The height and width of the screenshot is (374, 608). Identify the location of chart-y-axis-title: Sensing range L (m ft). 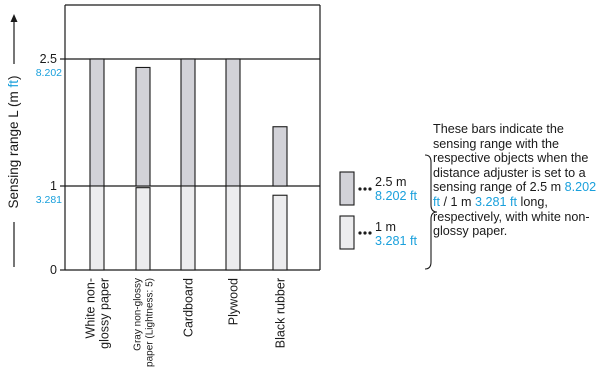
(13, 140).